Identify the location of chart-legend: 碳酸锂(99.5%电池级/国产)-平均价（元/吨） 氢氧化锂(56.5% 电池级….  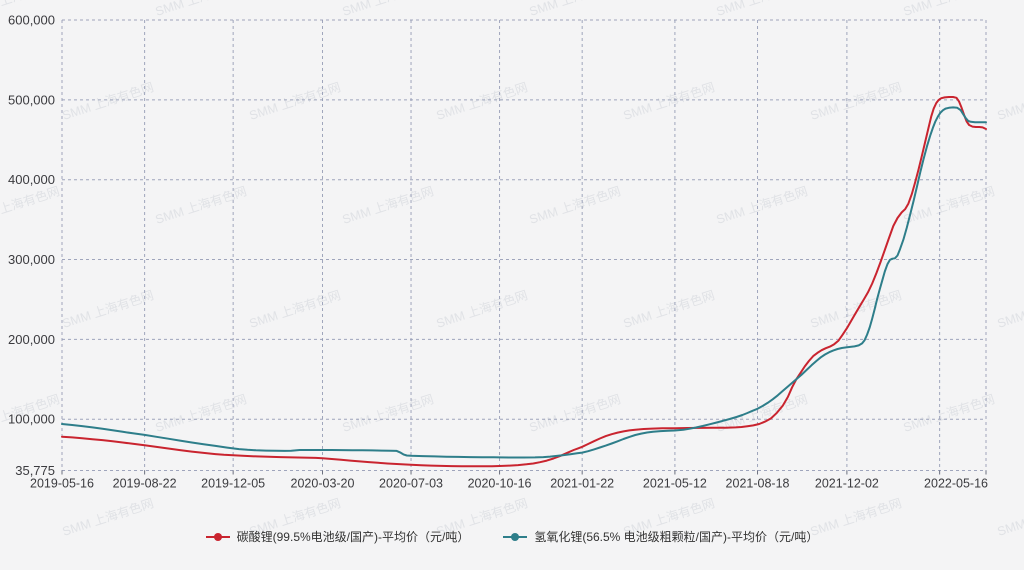
(512, 537).